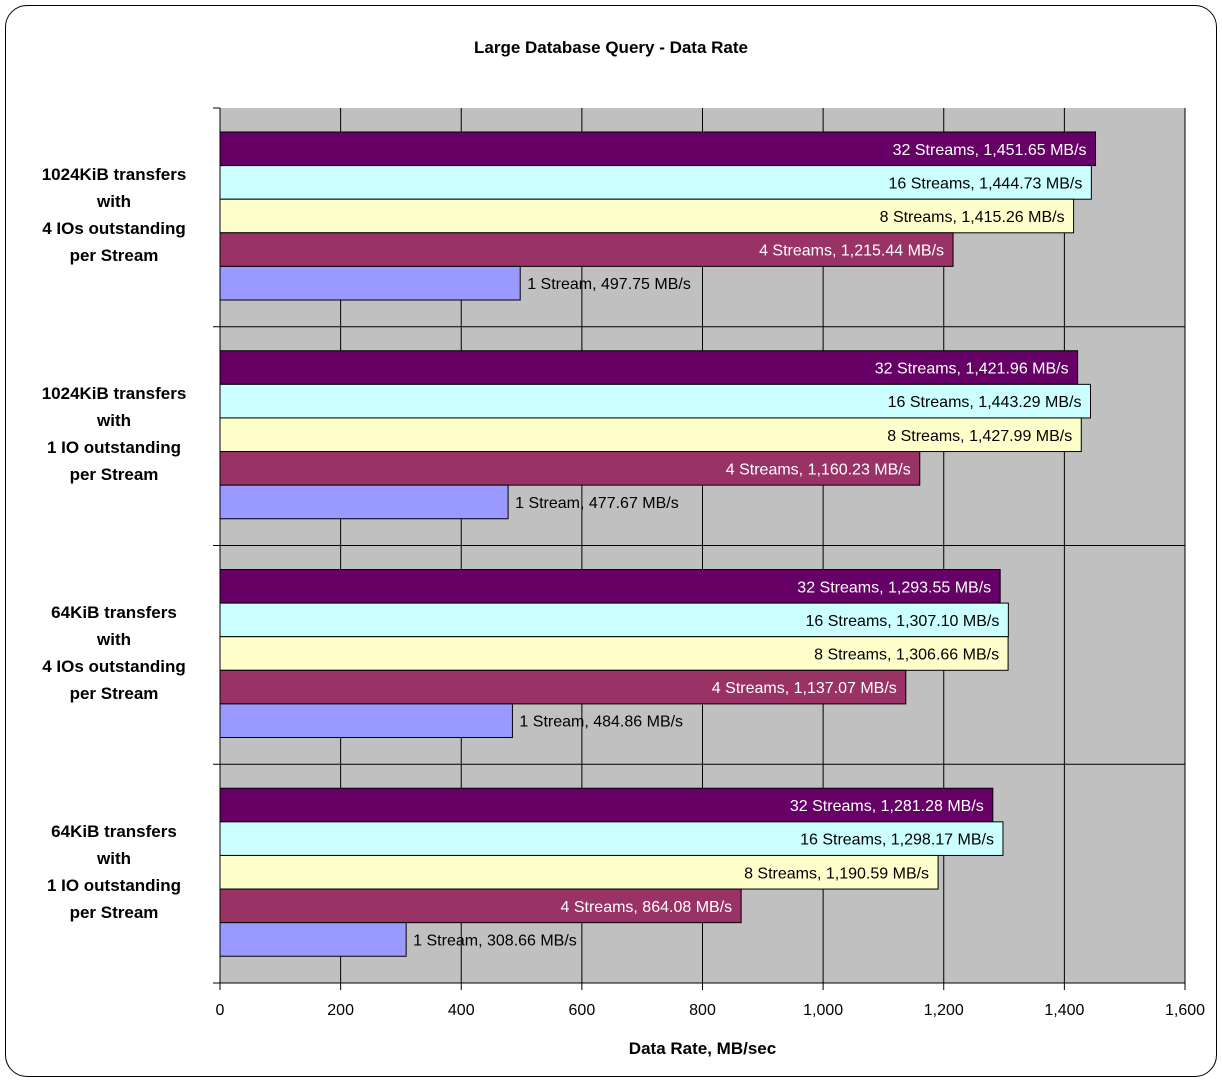  I want to click on x-tick-label: 400, so click(461, 1010).